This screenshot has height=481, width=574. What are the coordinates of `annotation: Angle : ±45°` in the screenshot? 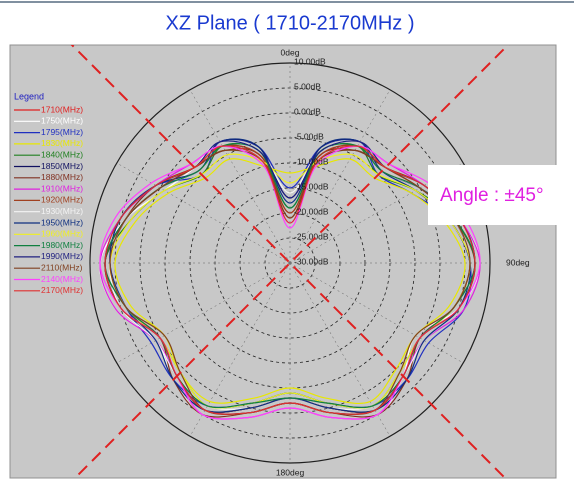 It's located at (492, 195).